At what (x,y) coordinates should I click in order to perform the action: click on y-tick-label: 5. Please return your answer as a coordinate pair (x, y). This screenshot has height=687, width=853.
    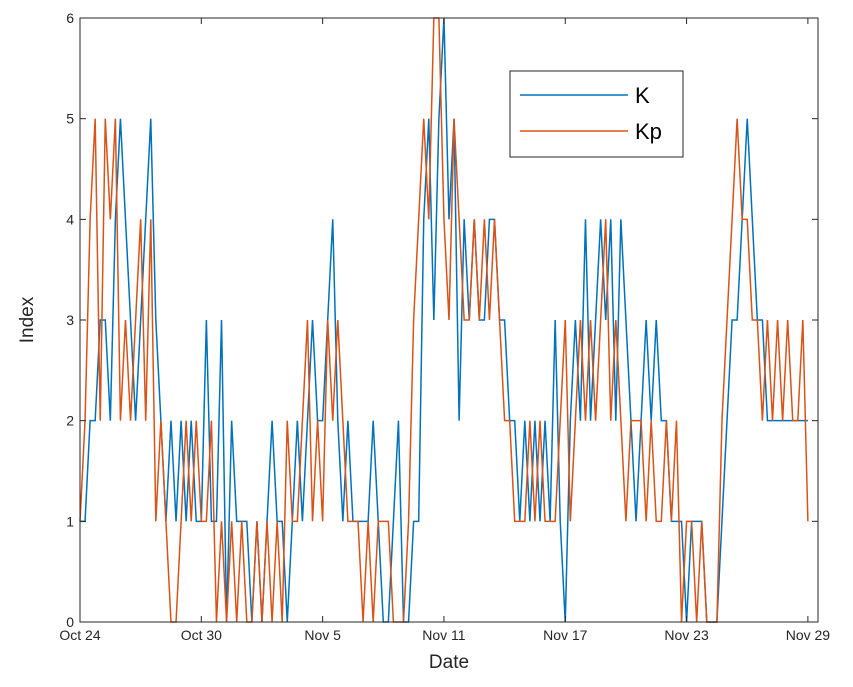
    Looking at the image, I should click on (70, 119).